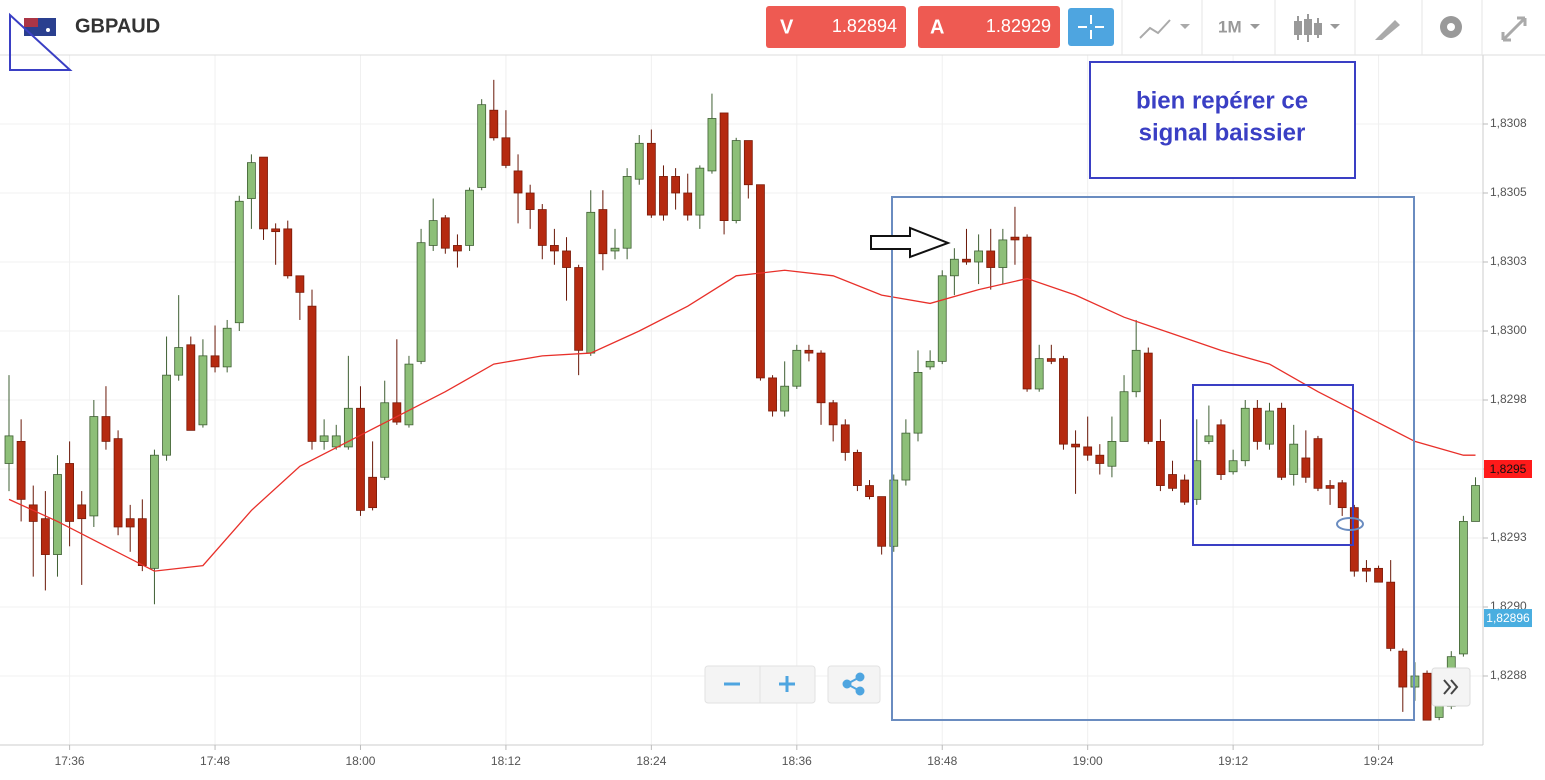 This screenshot has height=780, width=1545. What do you see at coordinates (1230, 26) in the screenshot?
I see `timeframe: 1M` at bounding box center [1230, 26].